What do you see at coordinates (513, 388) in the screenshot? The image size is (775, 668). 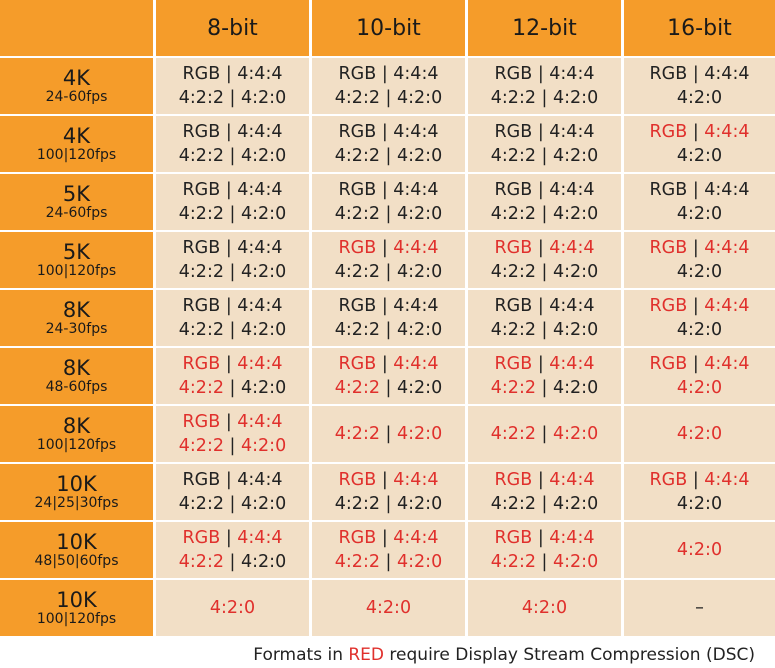 I see `dsc-format: 4:2:2` at bounding box center [513, 388].